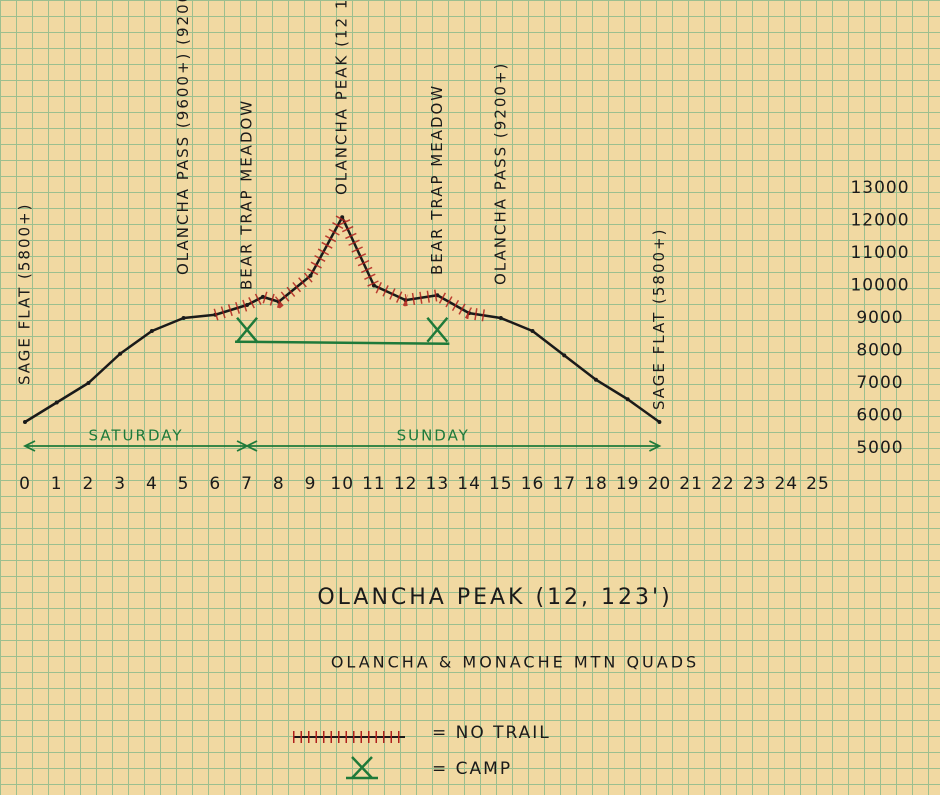  Describe the element at coordinates (120, 484) in the screenshot. I see `x-tick-label: 3` at that location.